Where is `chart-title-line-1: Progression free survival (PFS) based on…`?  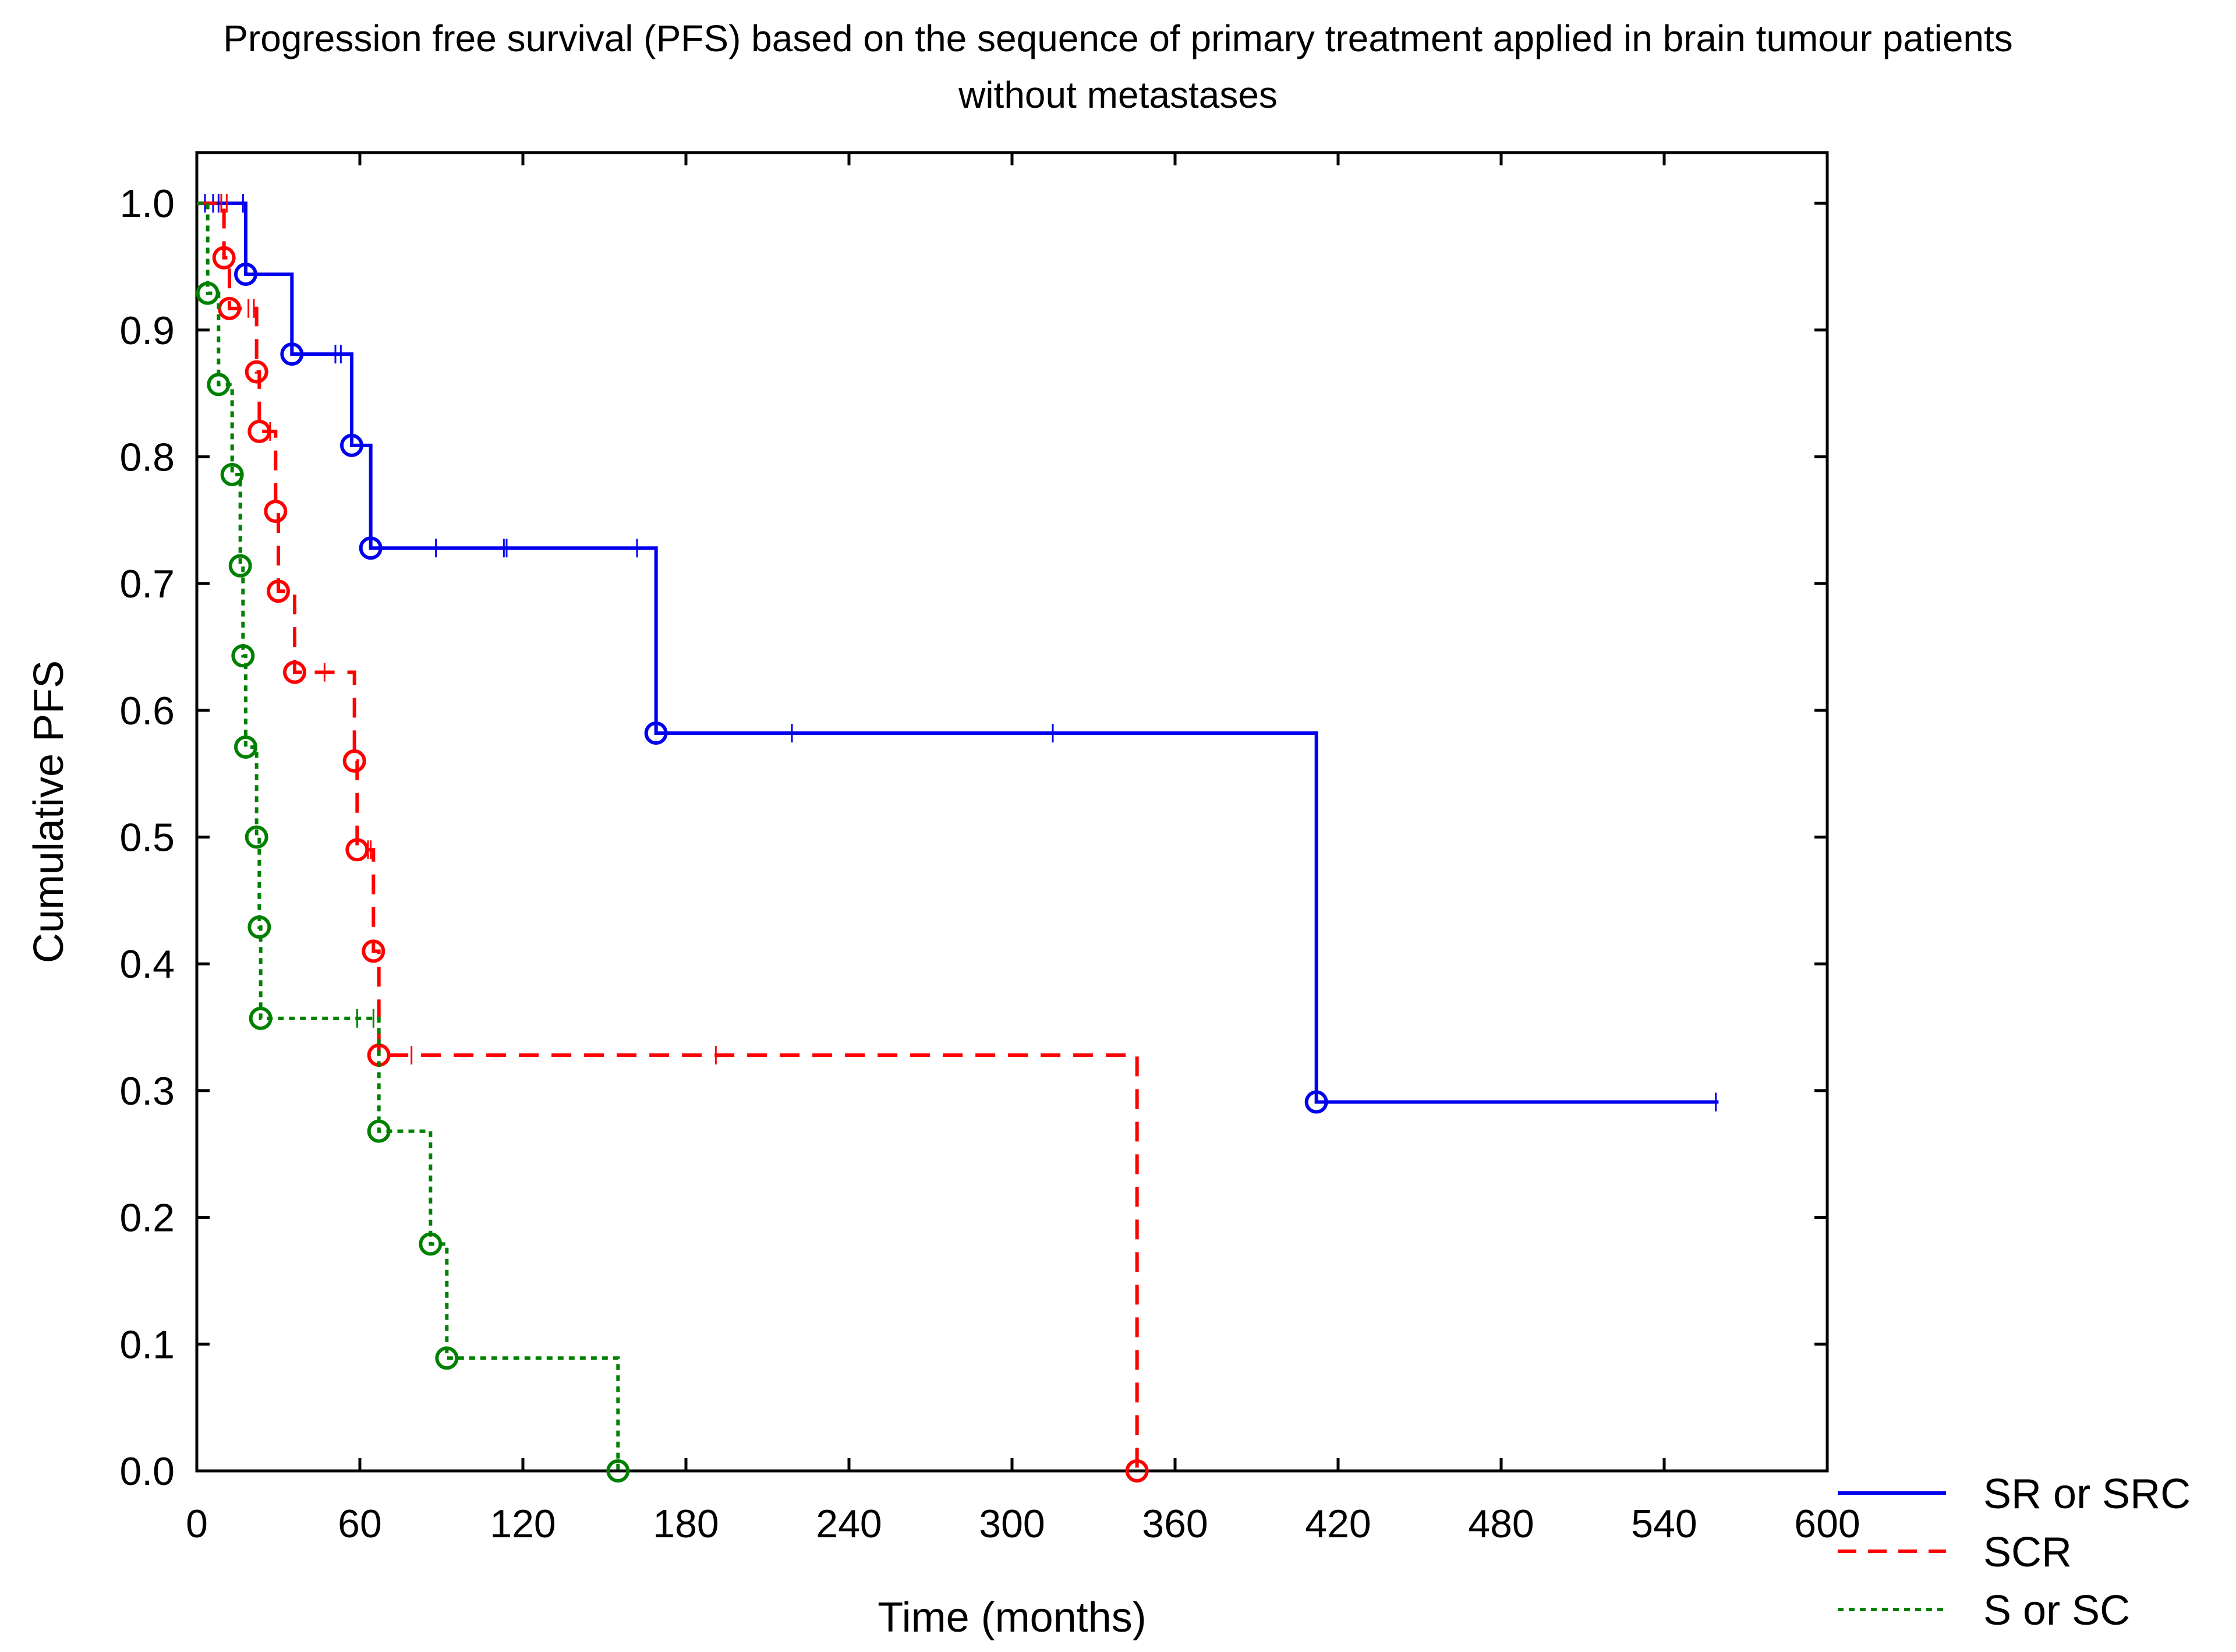 chart-title-line-1: Progression free survival (PFS) based on… is located at coordinates (1118, 38).